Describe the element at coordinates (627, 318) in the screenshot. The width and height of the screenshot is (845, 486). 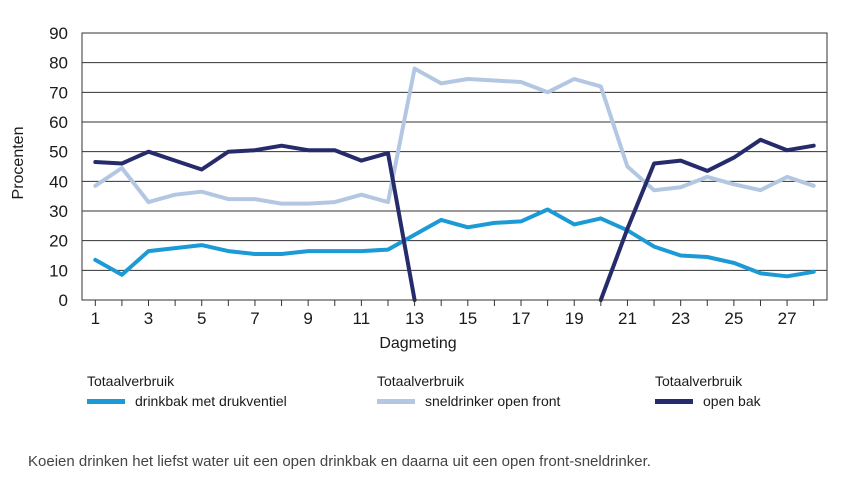
I see `x-tick-label: 21` at that location.